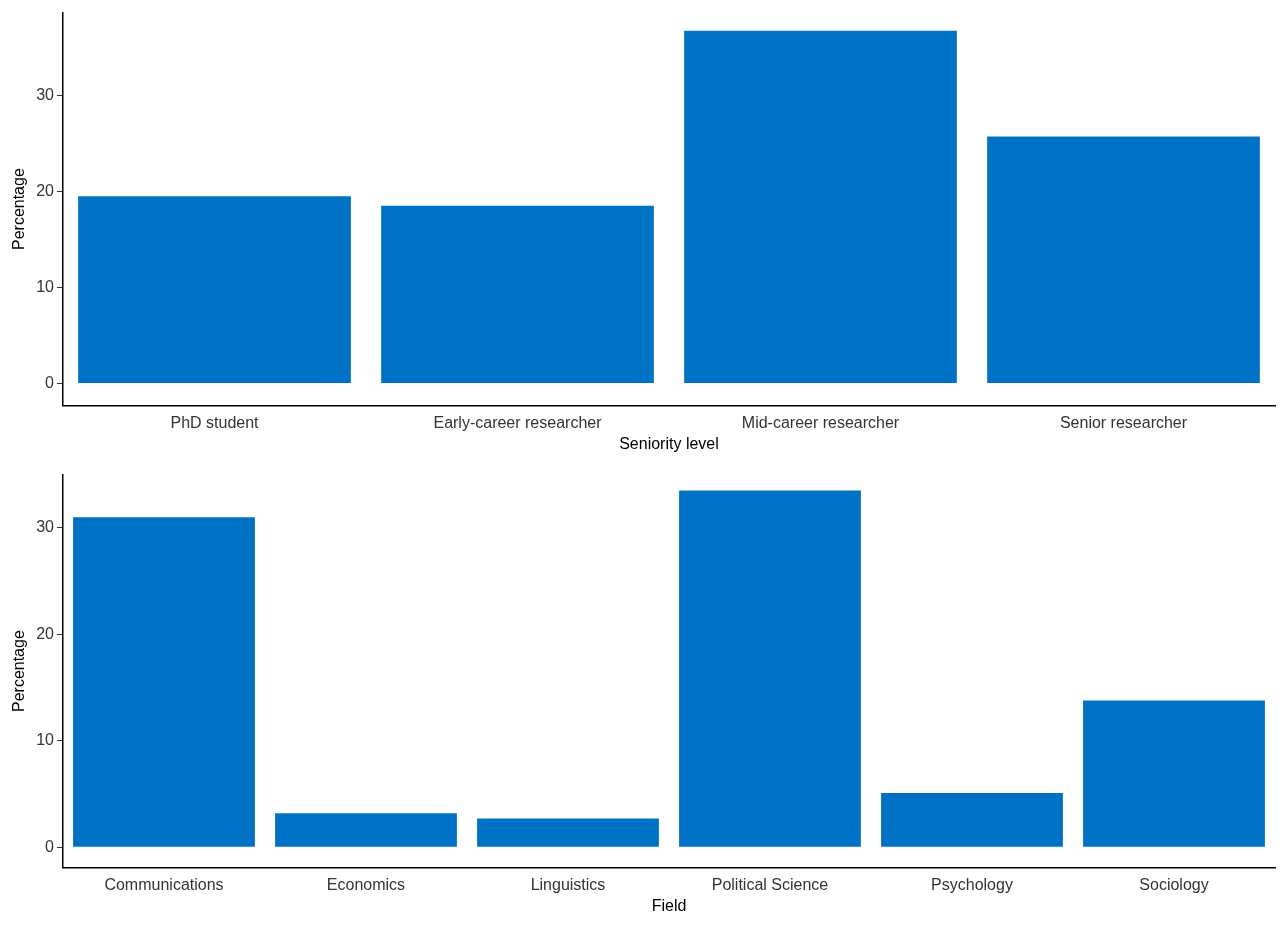  I want to click on x-tick-label: Mid-career researcher, so click(820, 422).